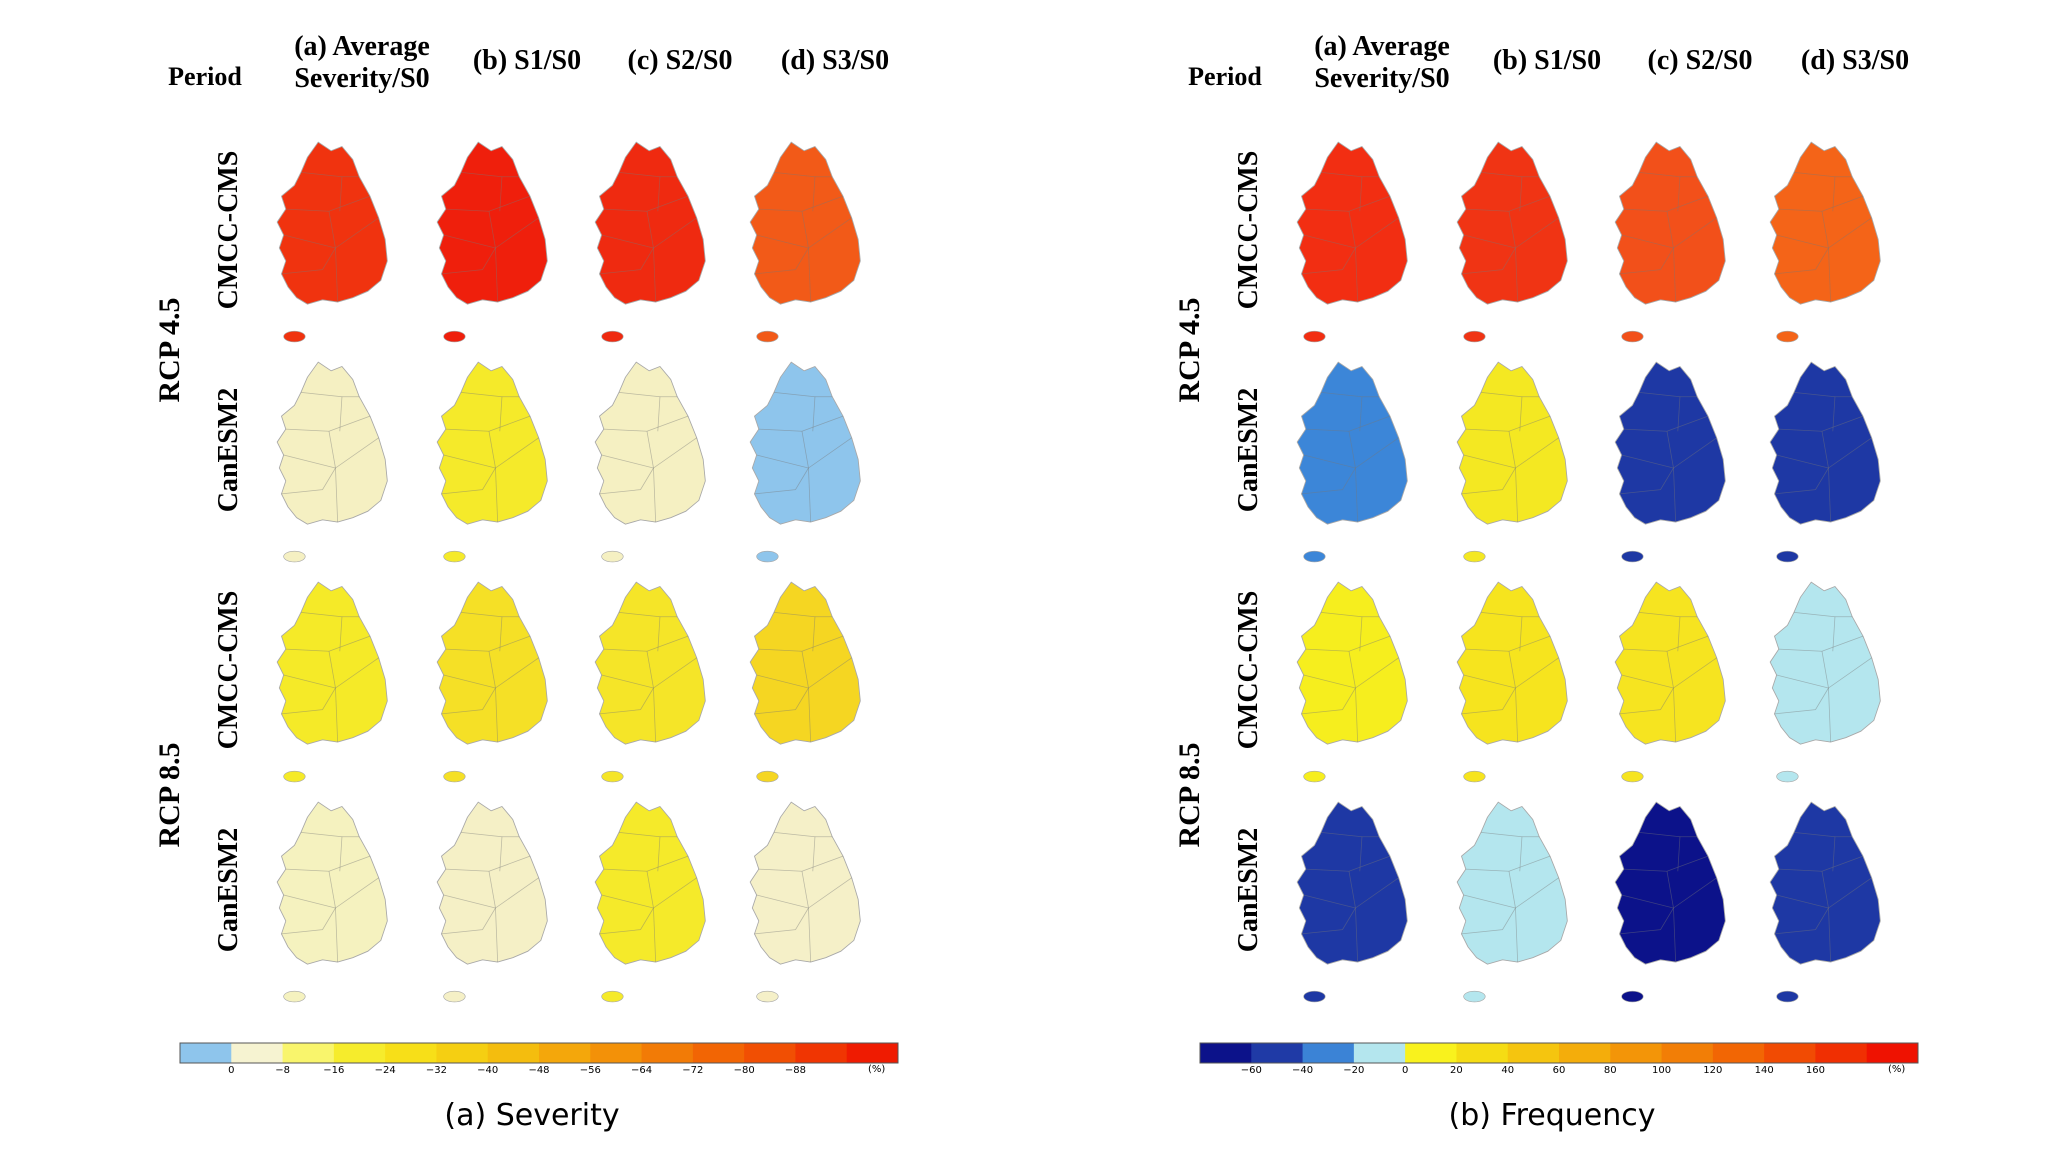 The height and width of the screenshot is (1150, 2067). Describe the element at coordinates (539, 1053) in the screenshot. I see `severity-colorbar-frame` at that location.